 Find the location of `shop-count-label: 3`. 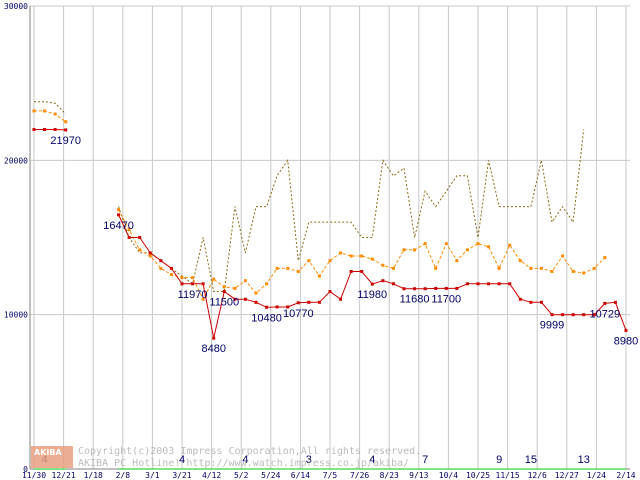

shop-count-label: 3 is located at coordinates (309, 460).